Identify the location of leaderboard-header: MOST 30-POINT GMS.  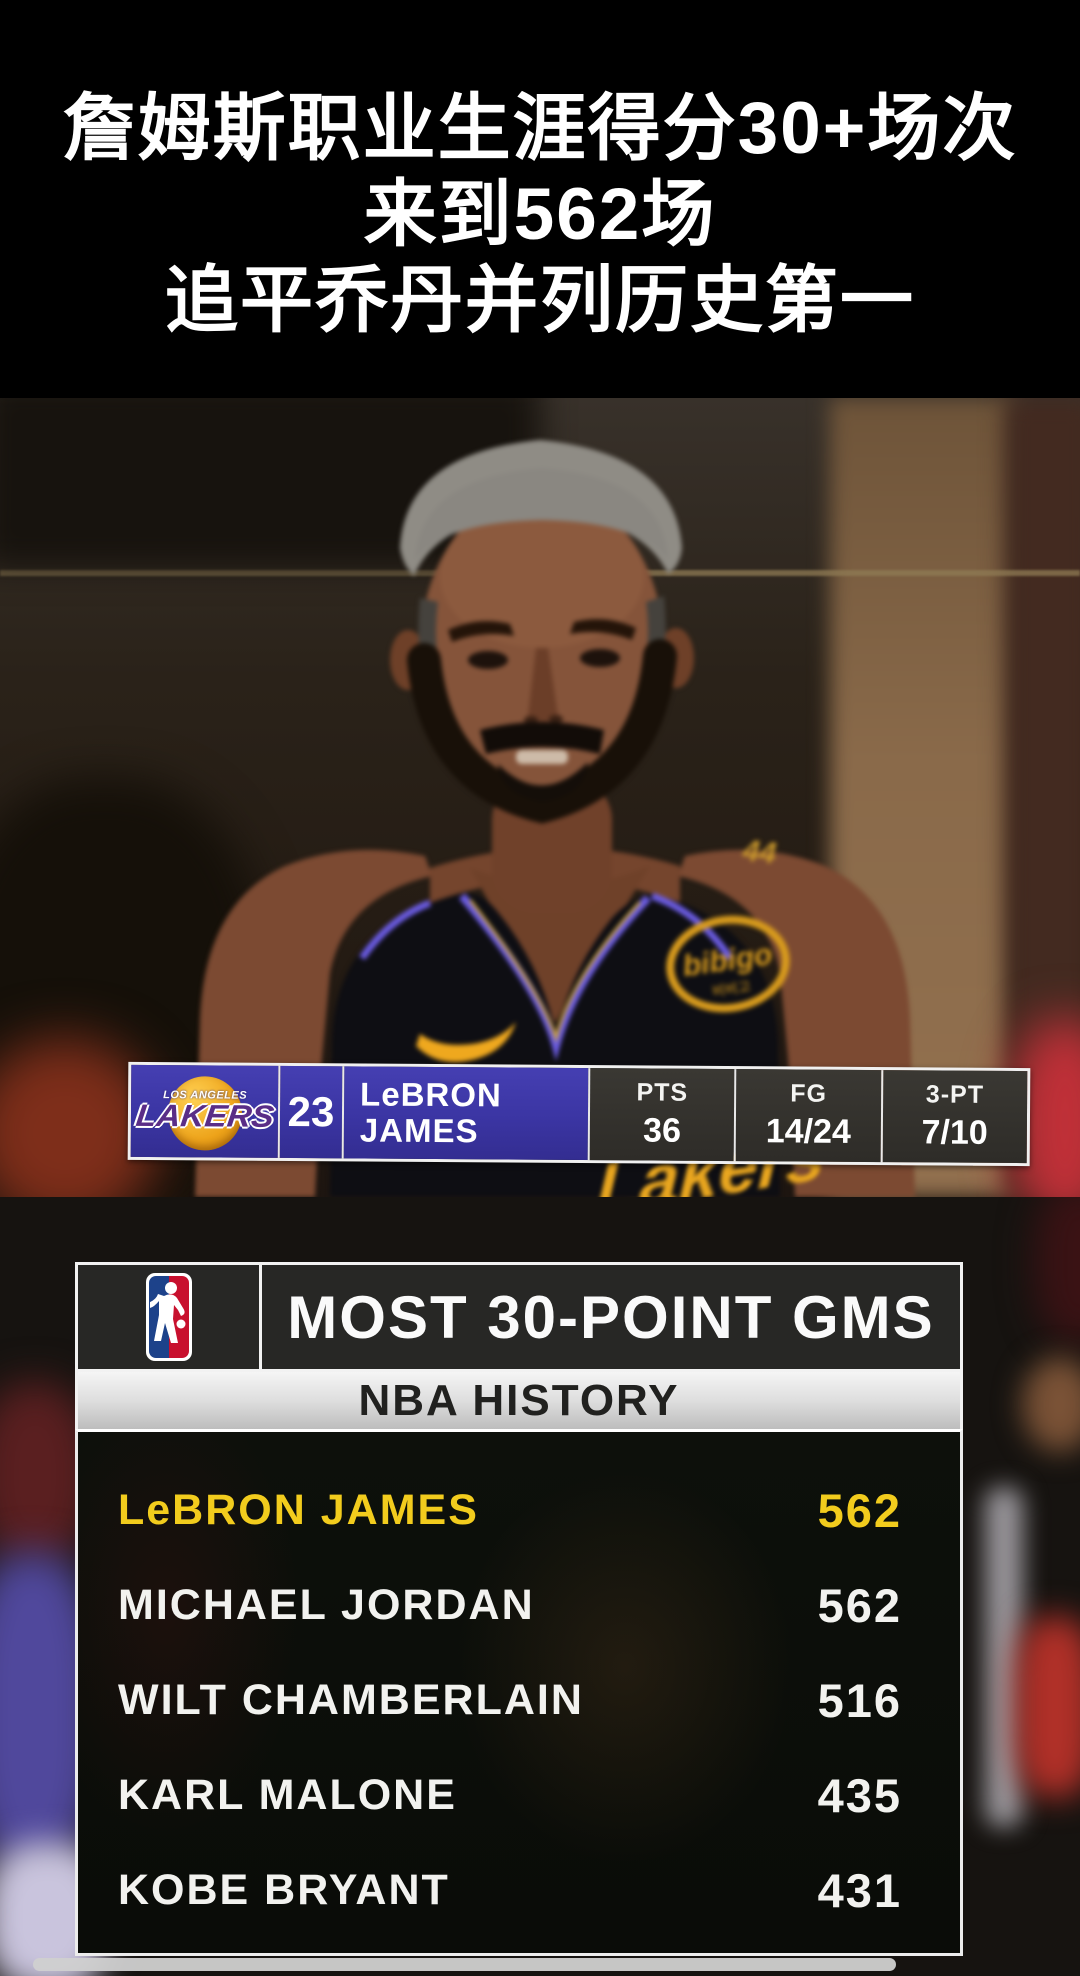
(519, 1317).